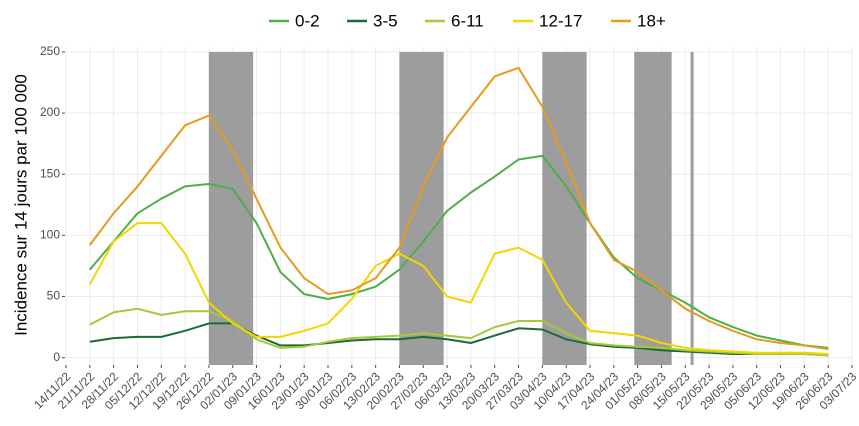 This screenshot has width=859, height=426. Describe the element at coordinates (20, 205) in the screenshot. I see `y-axis-title: Incidence sur 14 jours par 100 000` at that location.